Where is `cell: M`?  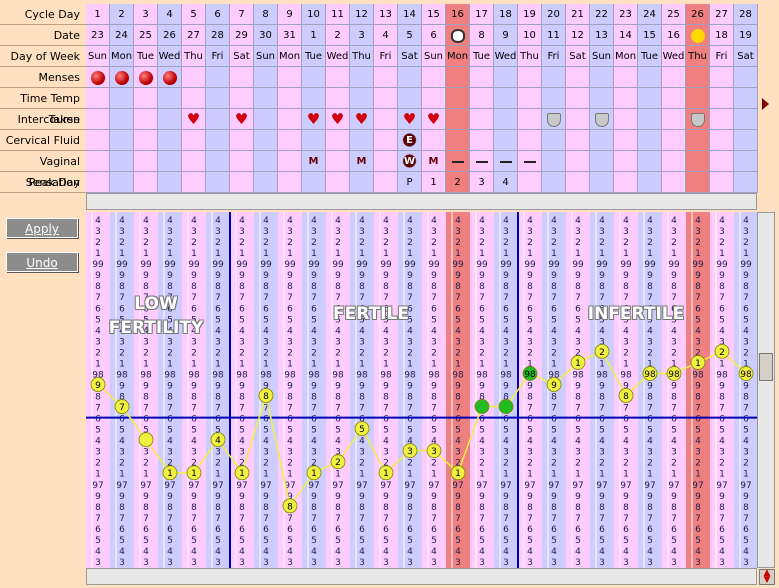 cell: M is located at coordinates (362, 161).